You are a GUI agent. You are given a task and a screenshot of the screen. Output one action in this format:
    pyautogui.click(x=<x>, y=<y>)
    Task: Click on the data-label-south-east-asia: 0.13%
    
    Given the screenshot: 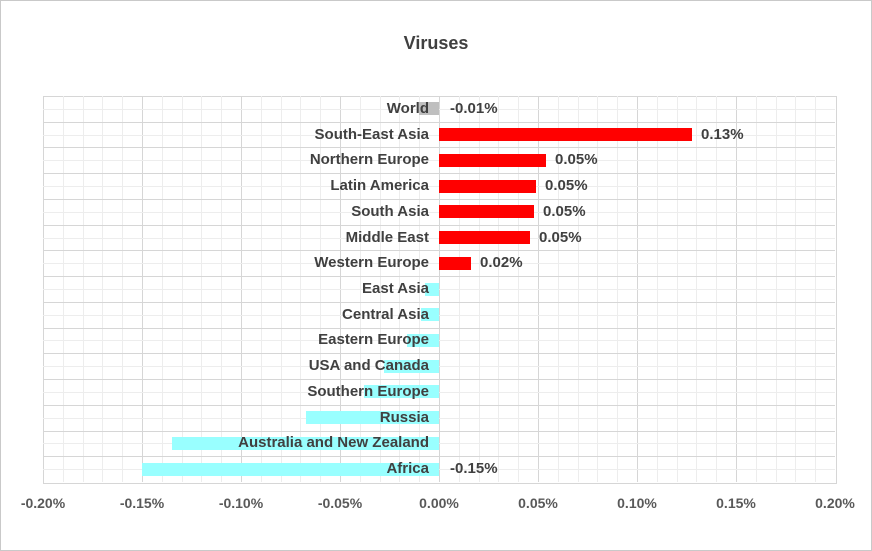 What is the action you would take?
    pyautogui.click(x=722, y=134)
    